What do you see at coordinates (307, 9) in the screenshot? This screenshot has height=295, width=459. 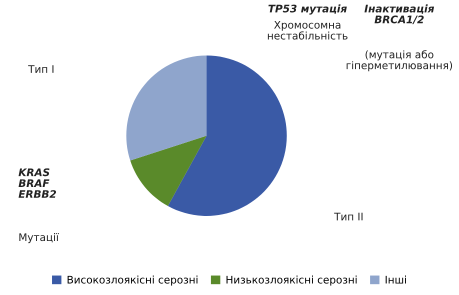 I see `text: TP53 мутація` at bounding box center [307, 9].